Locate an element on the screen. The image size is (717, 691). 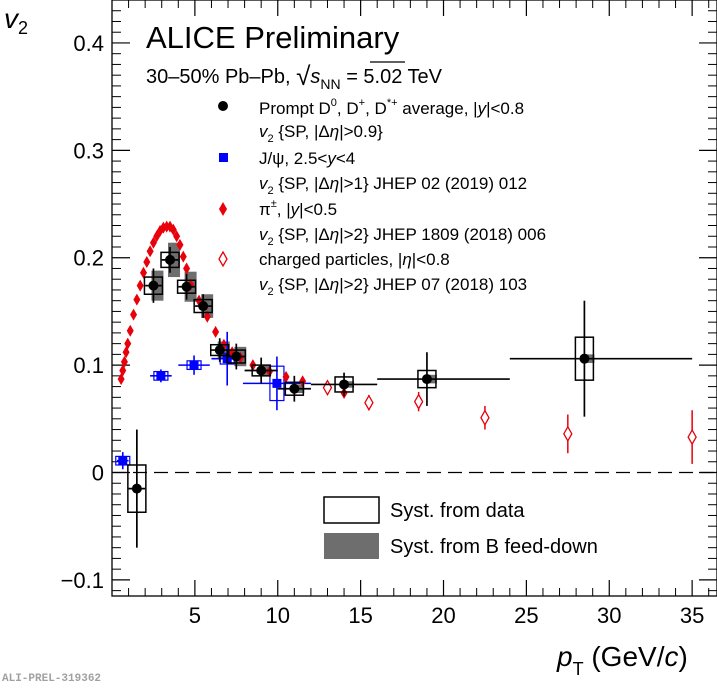
legend-method-charged: v2 {SP, |Δη|>2} JHEP 07 (2018) 103 is located at coordinates (393, 286).